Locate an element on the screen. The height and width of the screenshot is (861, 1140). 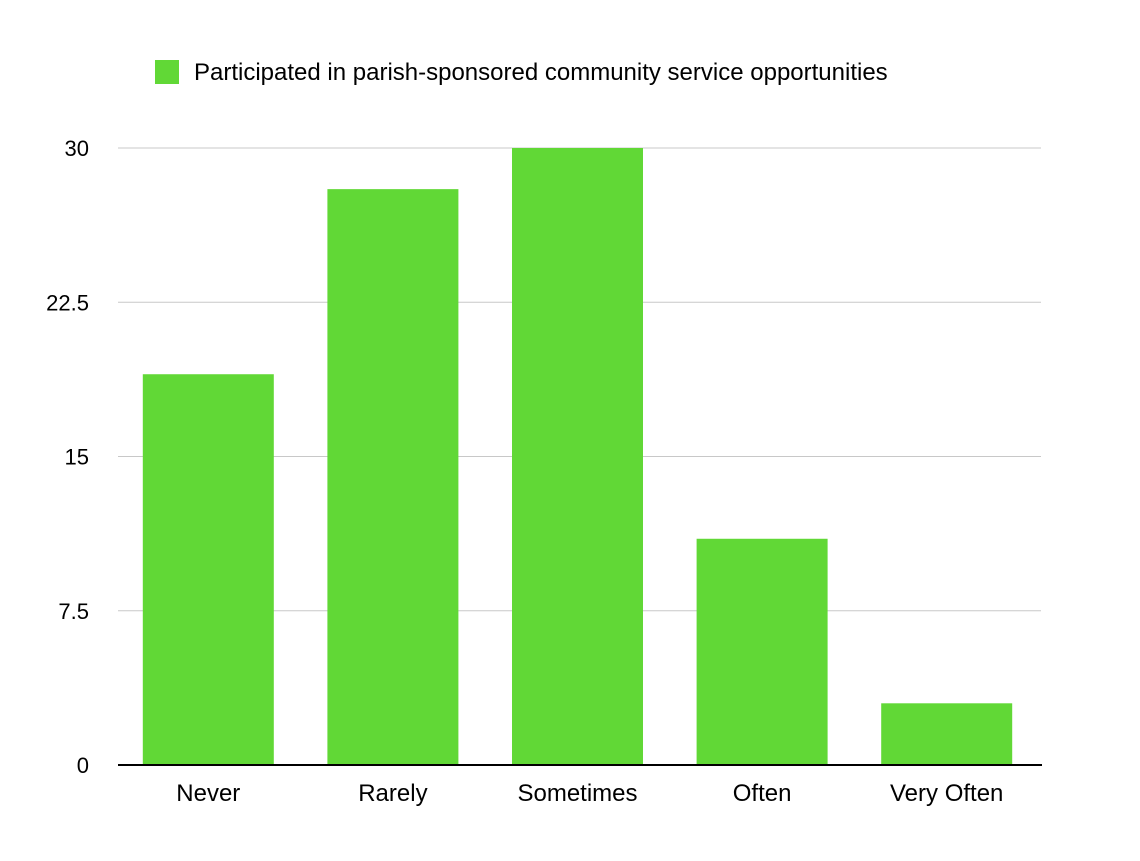
y-tick-label: 0 is located at coordinates (83, 765).